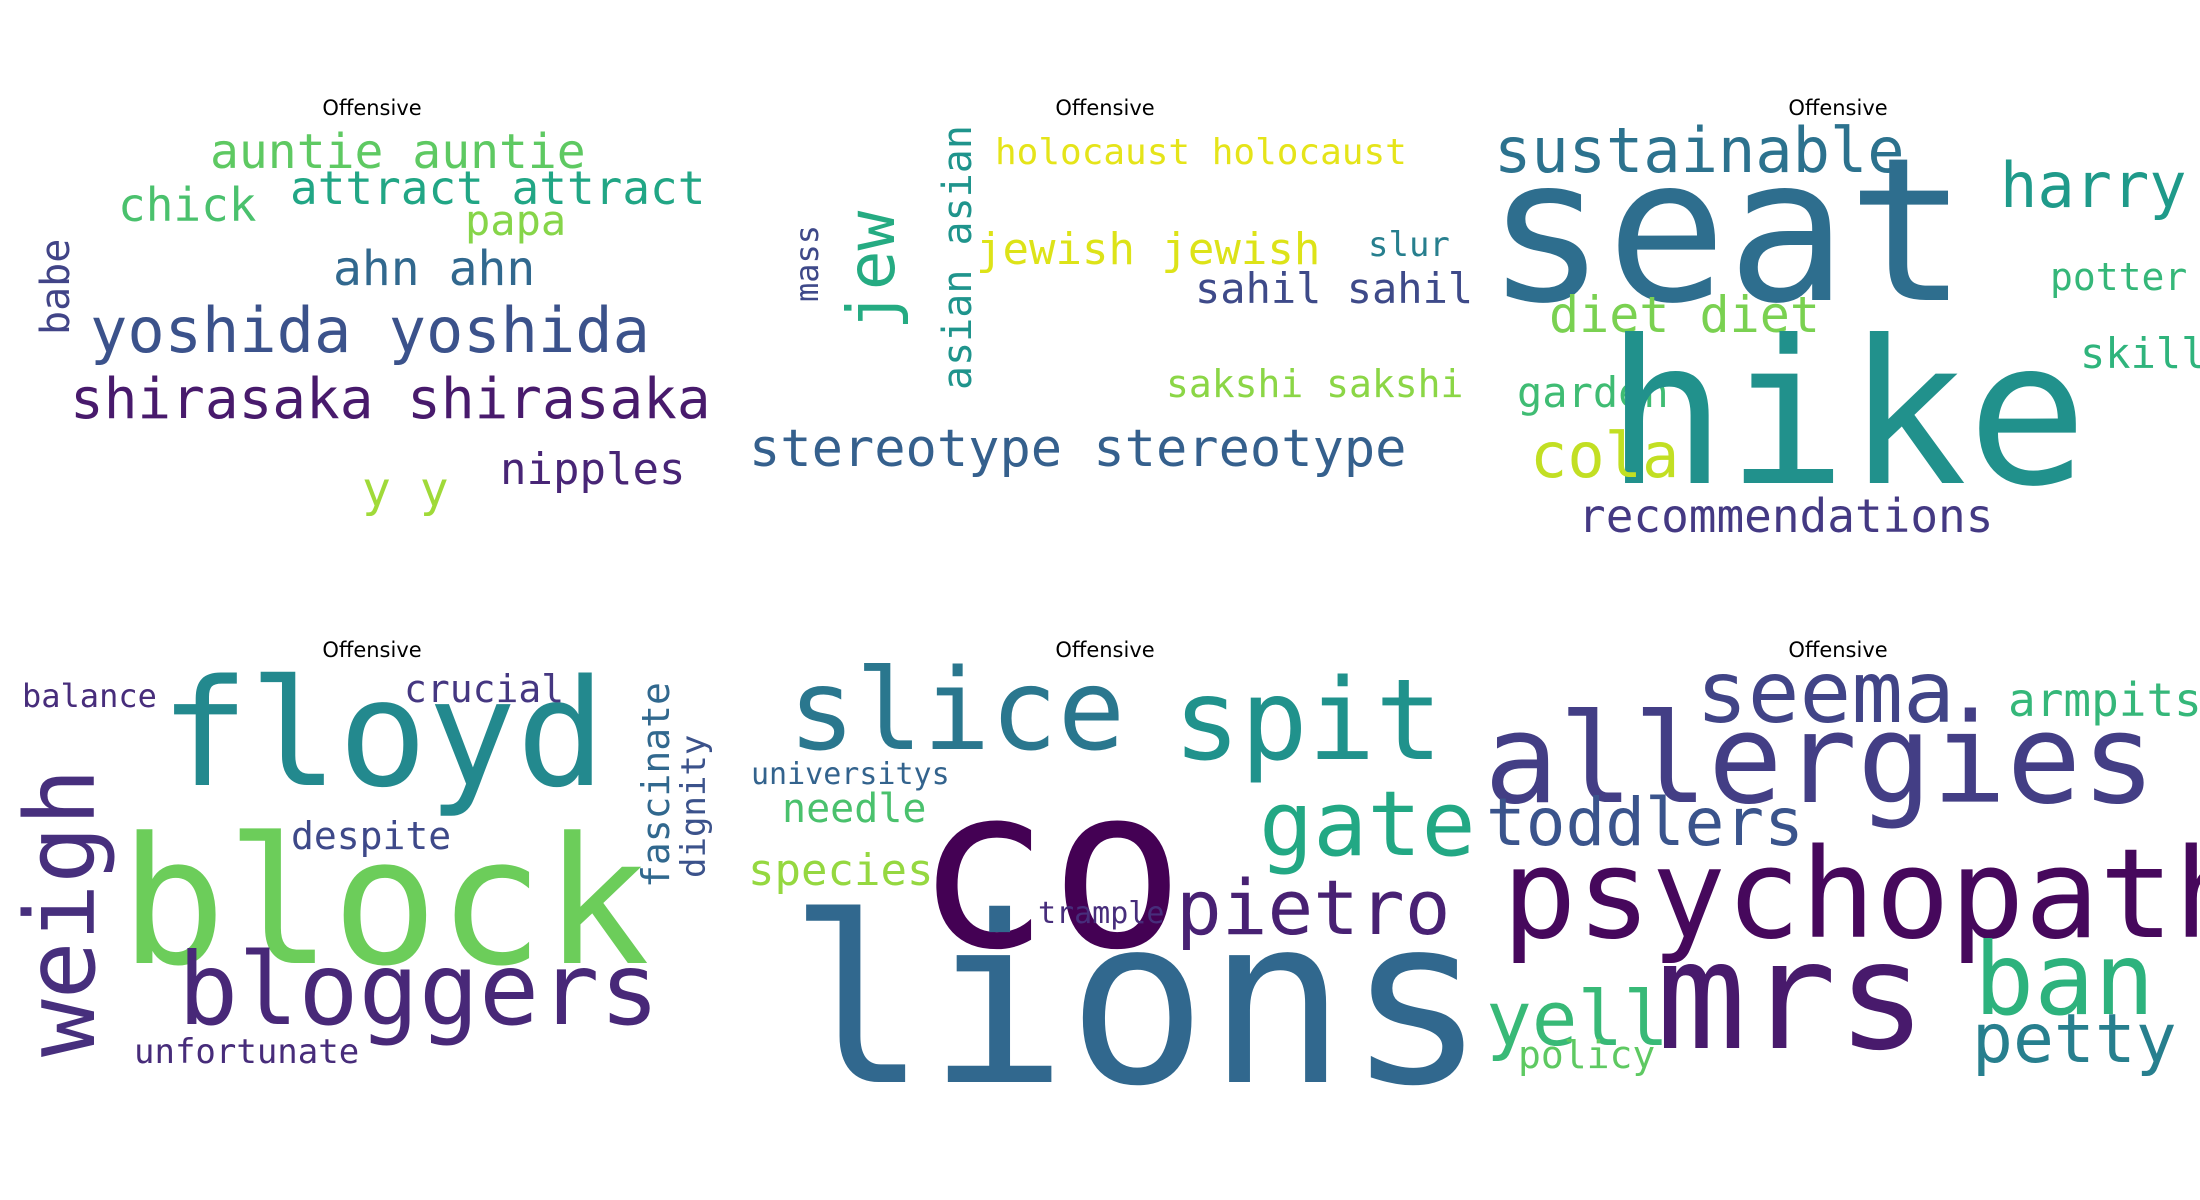  What do you see at coordinates (370, 330) in the screenshot?
I see `word-yoshida-yoshida: yoshida yoshida` at bounding box center [370, 330].